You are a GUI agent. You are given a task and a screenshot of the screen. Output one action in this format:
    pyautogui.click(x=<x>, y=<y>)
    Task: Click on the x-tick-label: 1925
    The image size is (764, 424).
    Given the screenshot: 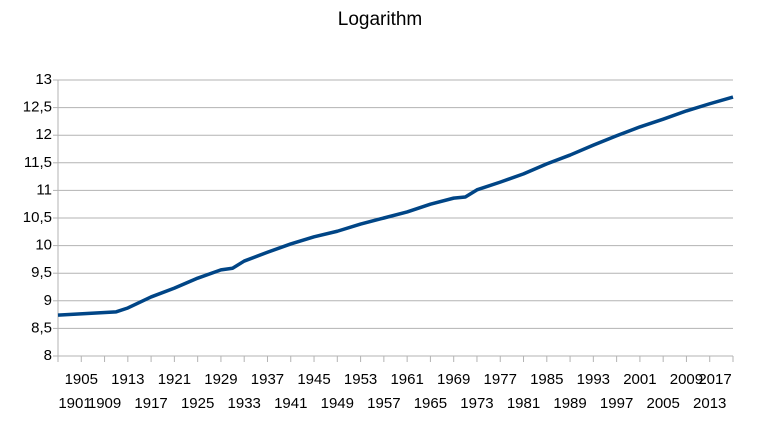 What is the action you would take?
    pyautogui.click(x=197, y=403)
    